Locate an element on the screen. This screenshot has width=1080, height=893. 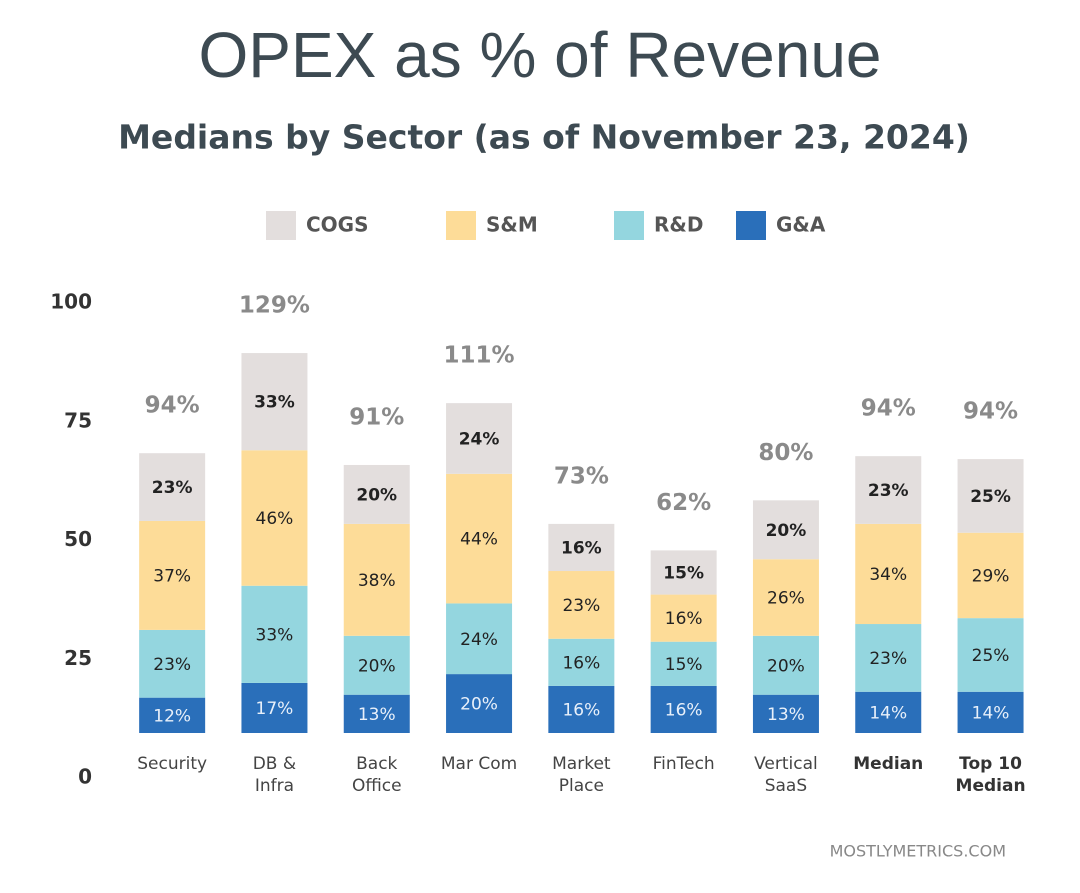
x-tick-label: DB & Infra is located at coordinates (274, 775).